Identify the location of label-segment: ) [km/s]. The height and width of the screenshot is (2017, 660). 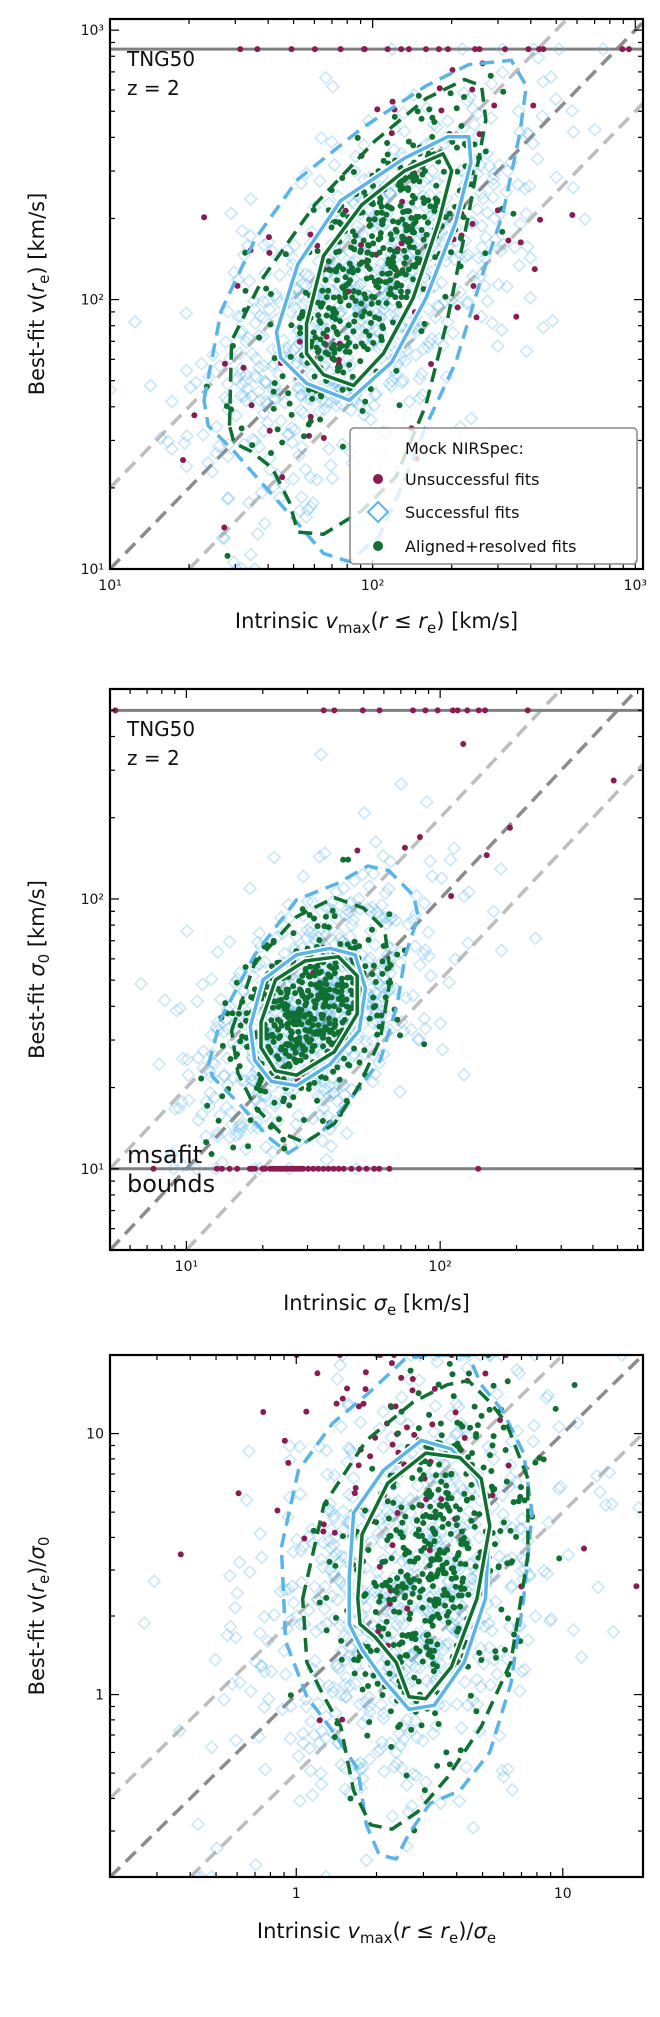
(477, 621).